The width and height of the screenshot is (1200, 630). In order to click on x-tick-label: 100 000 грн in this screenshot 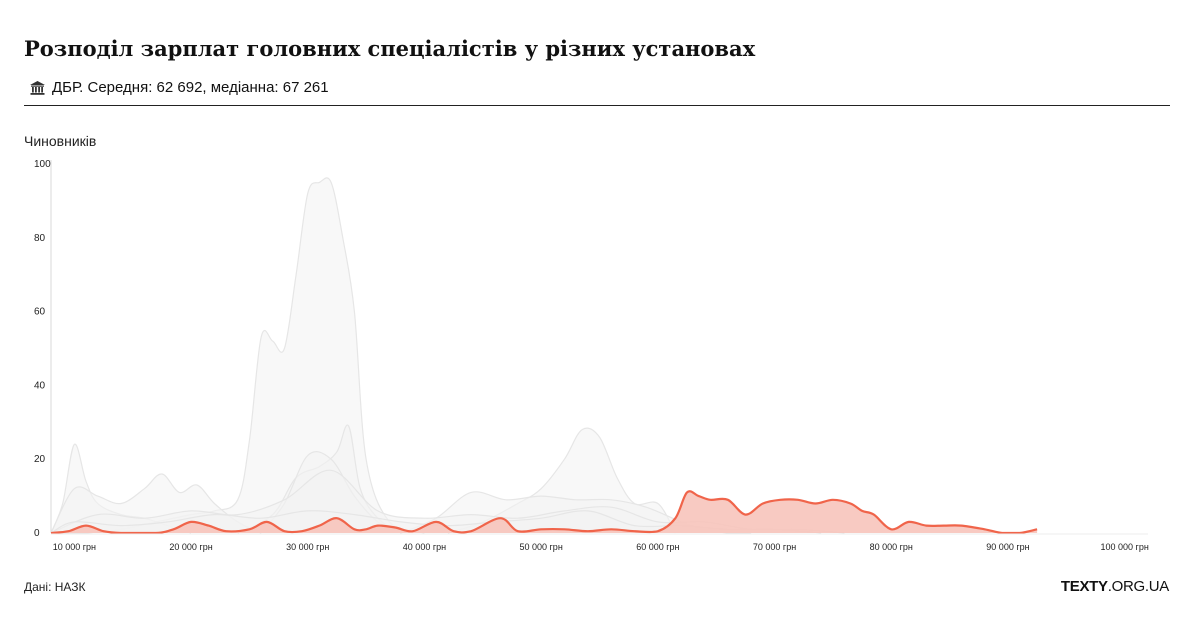, I will do `click(1125, 547)`.